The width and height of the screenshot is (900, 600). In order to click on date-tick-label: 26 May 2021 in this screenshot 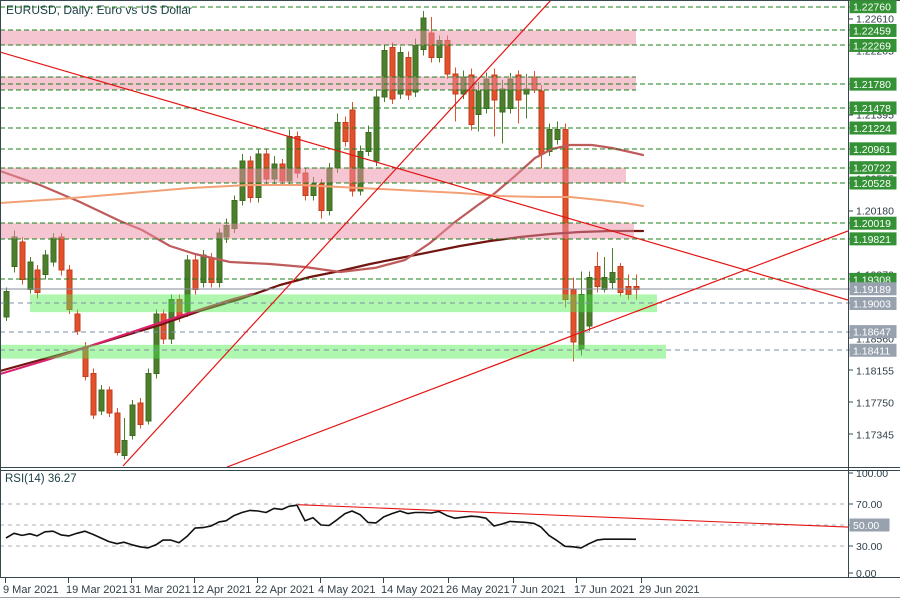, I will do `click(478, 590)`.